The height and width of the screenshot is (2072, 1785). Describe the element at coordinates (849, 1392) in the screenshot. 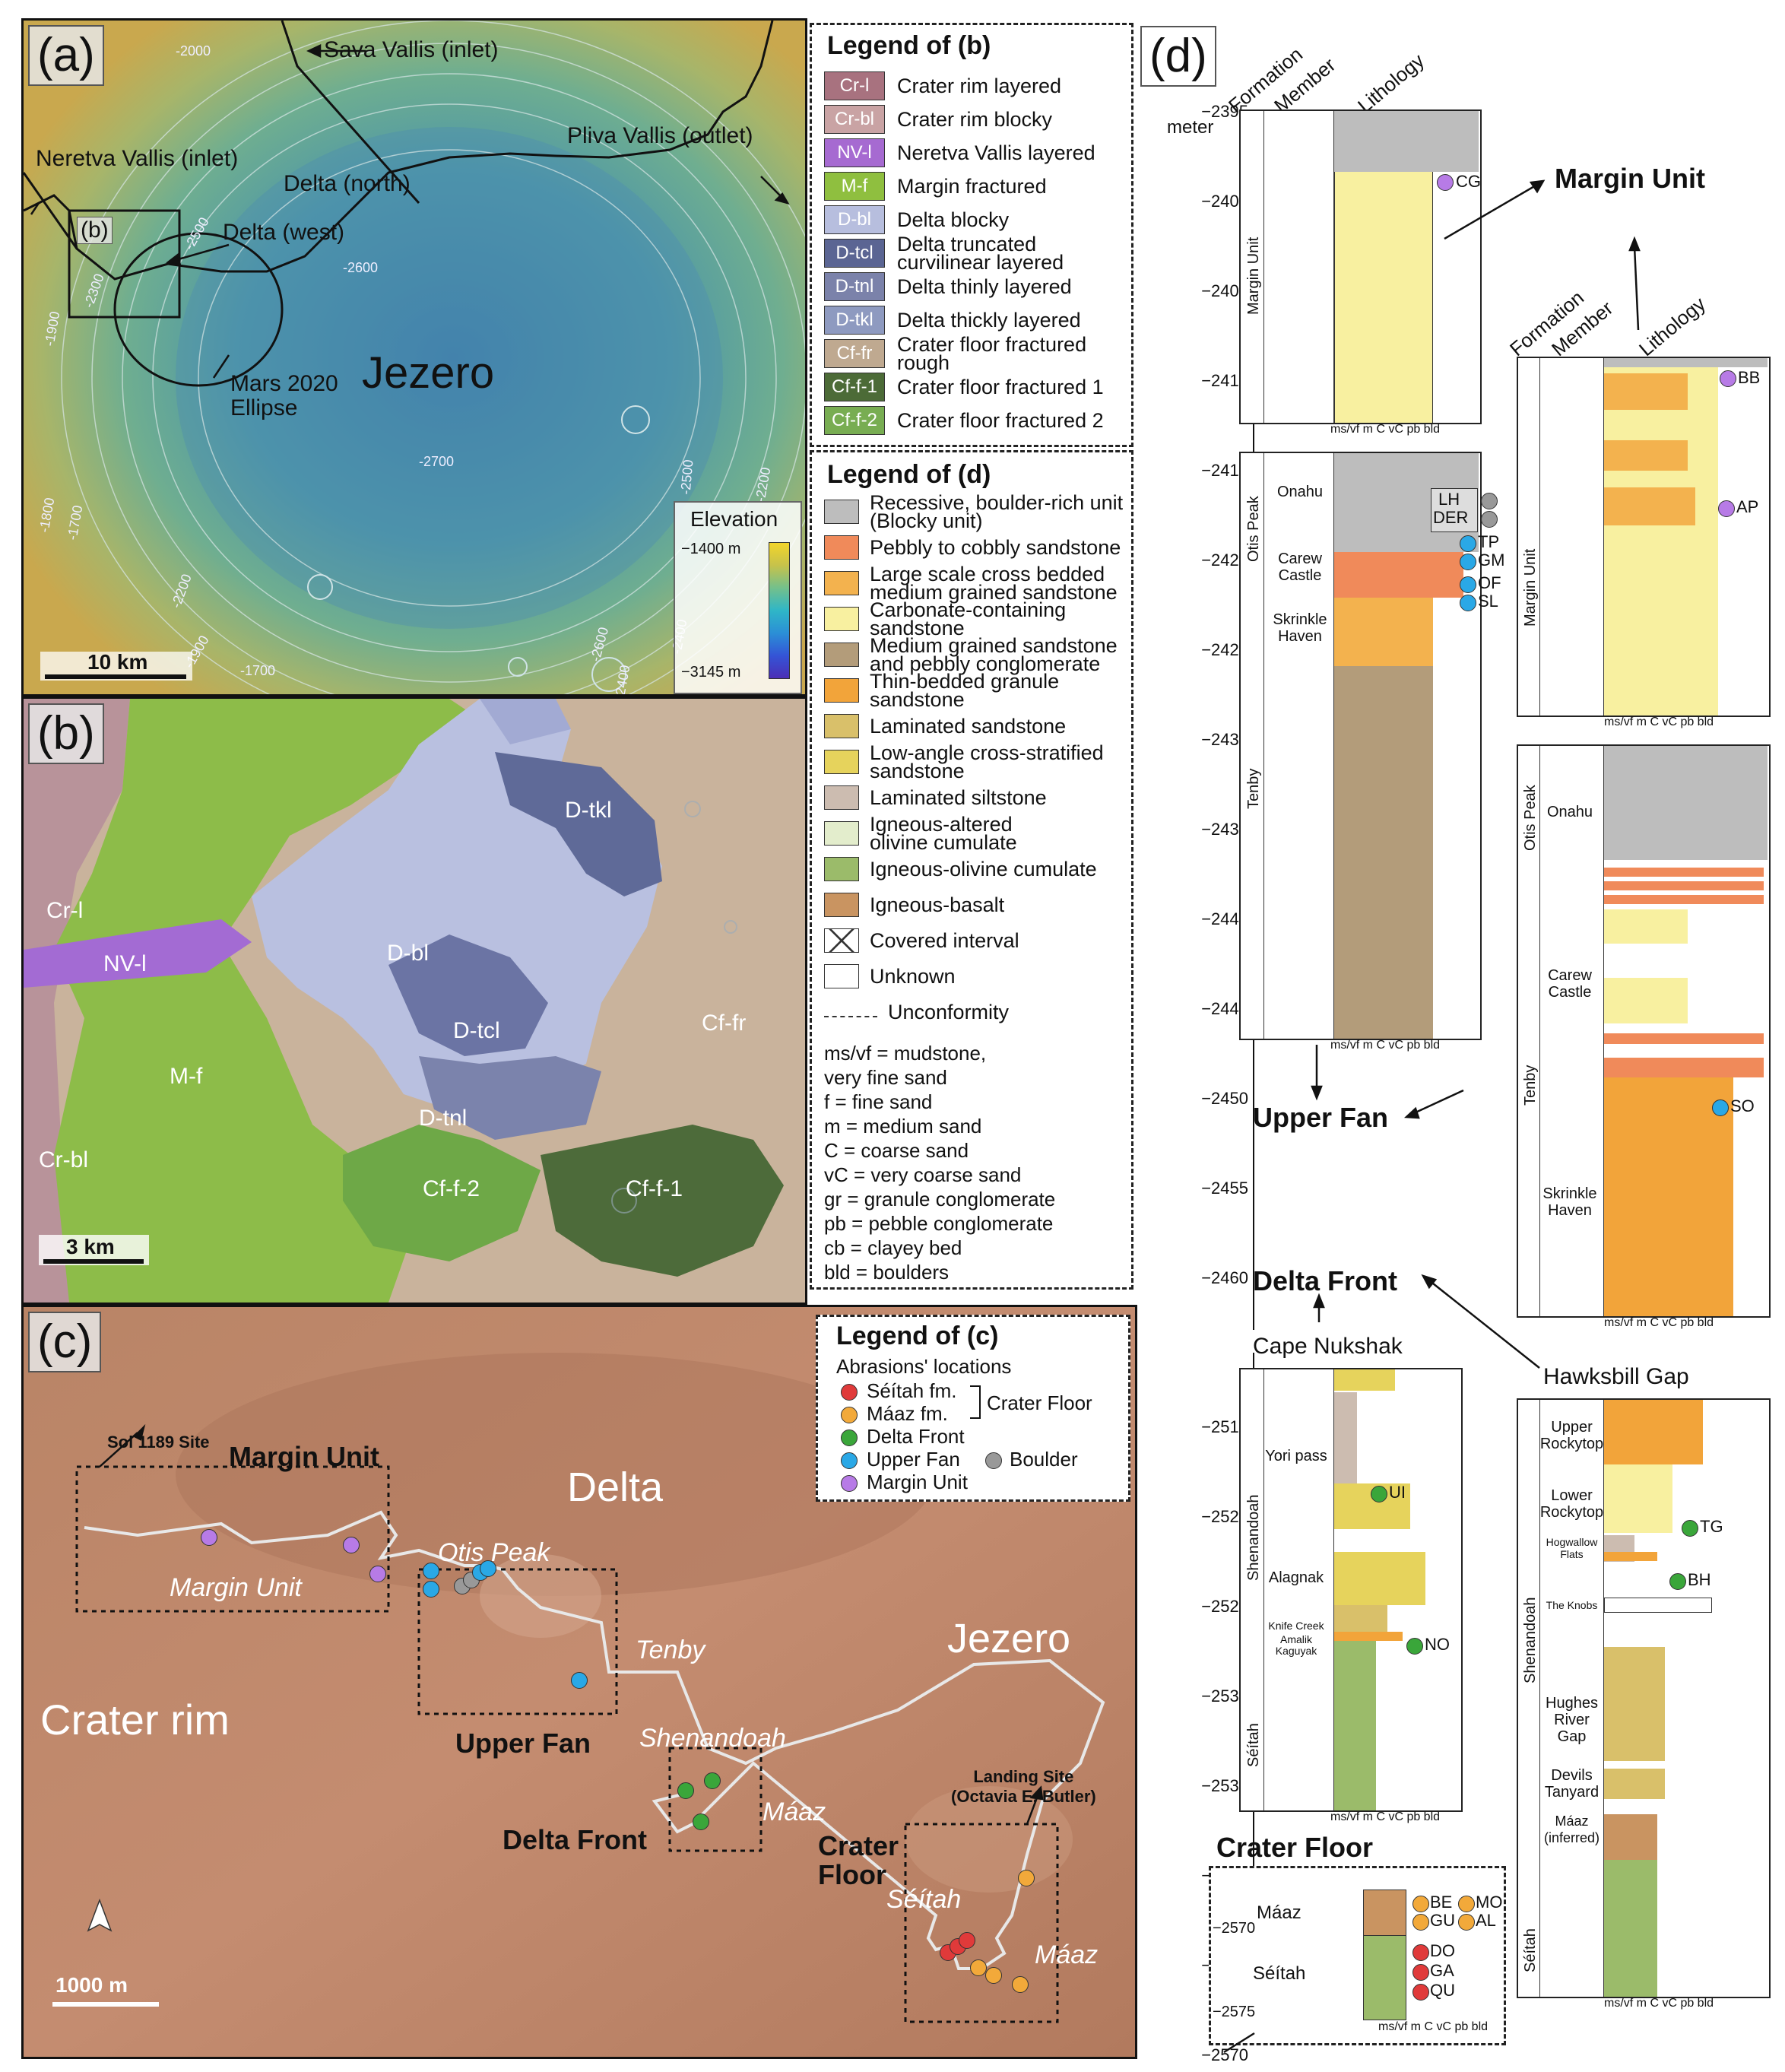

I see `legend-c-seitah-dot` at that location.